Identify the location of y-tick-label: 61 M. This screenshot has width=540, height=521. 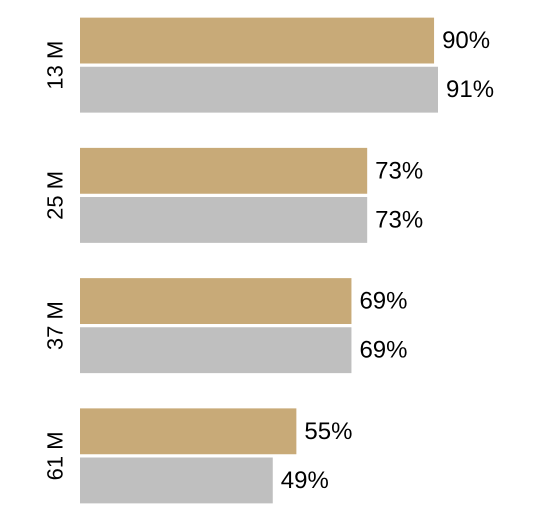
(55, 455).